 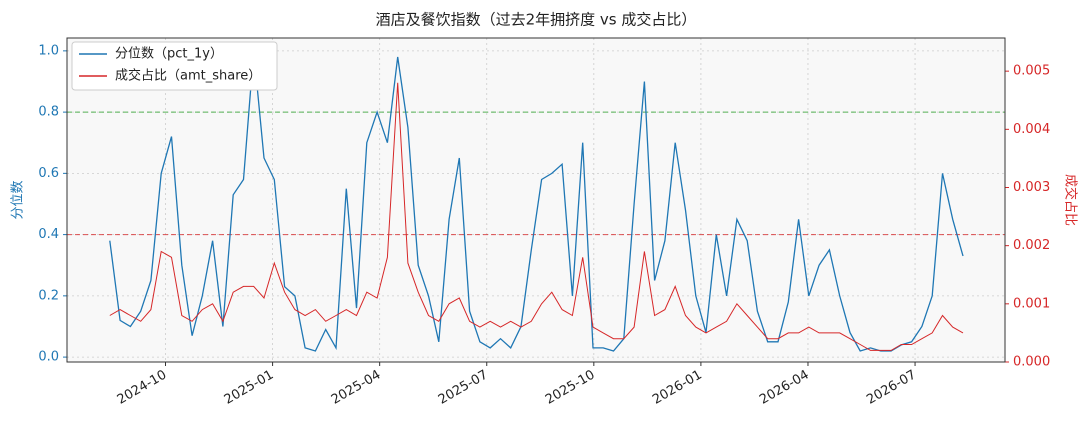 I want to click on x-tick-label: 2026-04, so click(x=784, y=388).